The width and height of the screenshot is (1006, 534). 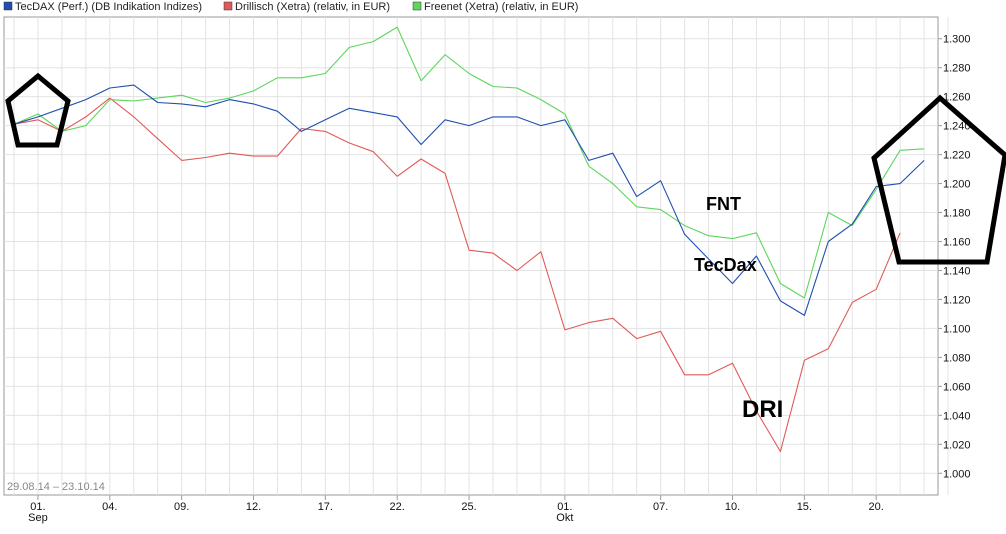 I want to click on y-tick-label: 1.080, so click(x=957, y=358).